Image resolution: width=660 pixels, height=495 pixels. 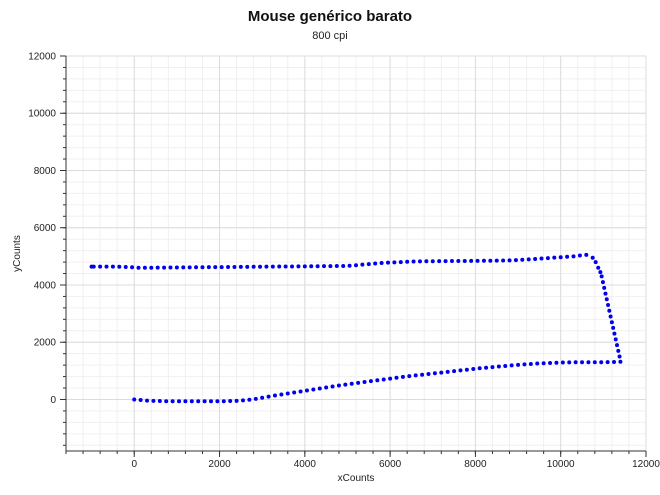 What do you see at coordinates (45, 228) in the screenshot?
I see `y-tick-label: 6000` at bounding box center [45, 228].